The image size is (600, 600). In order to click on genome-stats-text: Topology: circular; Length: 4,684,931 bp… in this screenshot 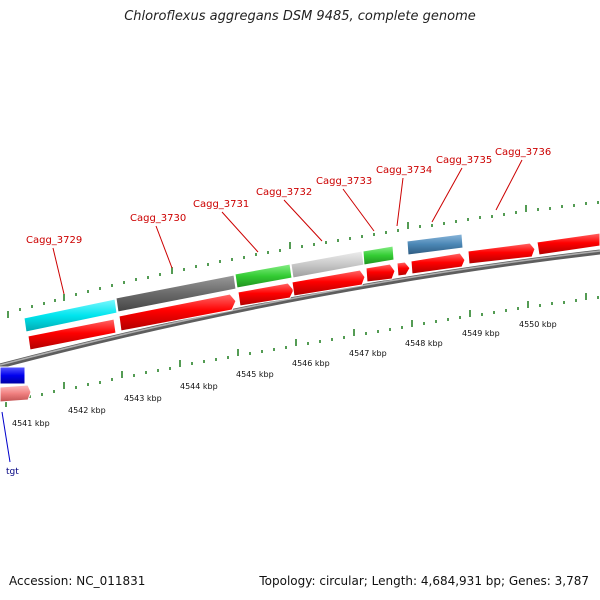, I will do `click(424, 581)`.